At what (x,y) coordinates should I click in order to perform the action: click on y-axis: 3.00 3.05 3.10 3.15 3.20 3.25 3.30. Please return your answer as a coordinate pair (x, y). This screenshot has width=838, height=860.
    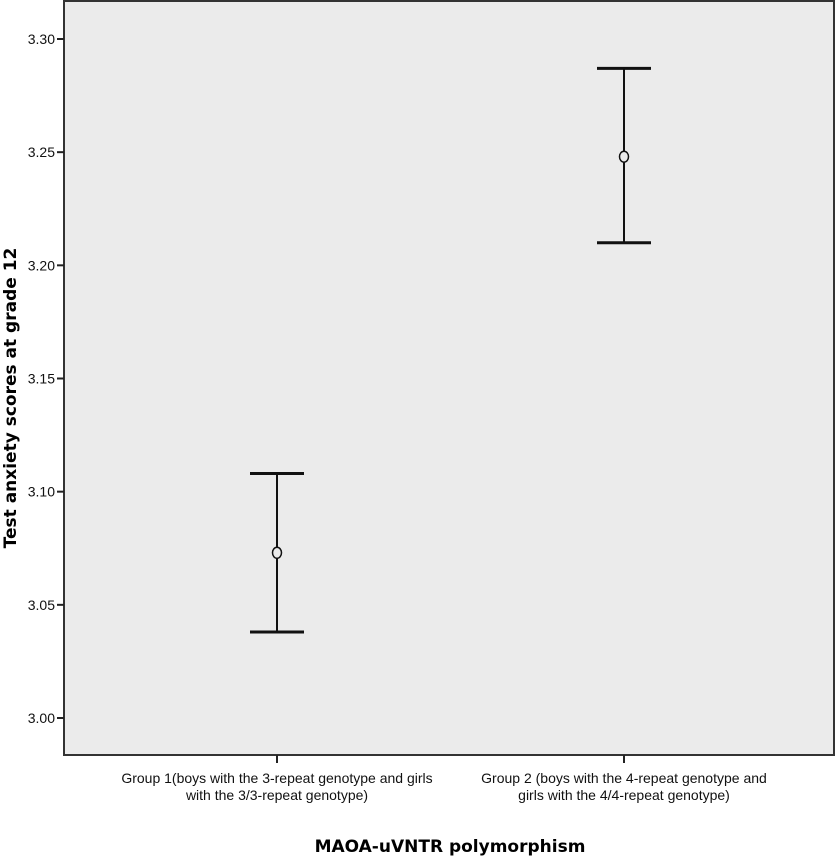
    Looking at the image, I should click on (46, 378).